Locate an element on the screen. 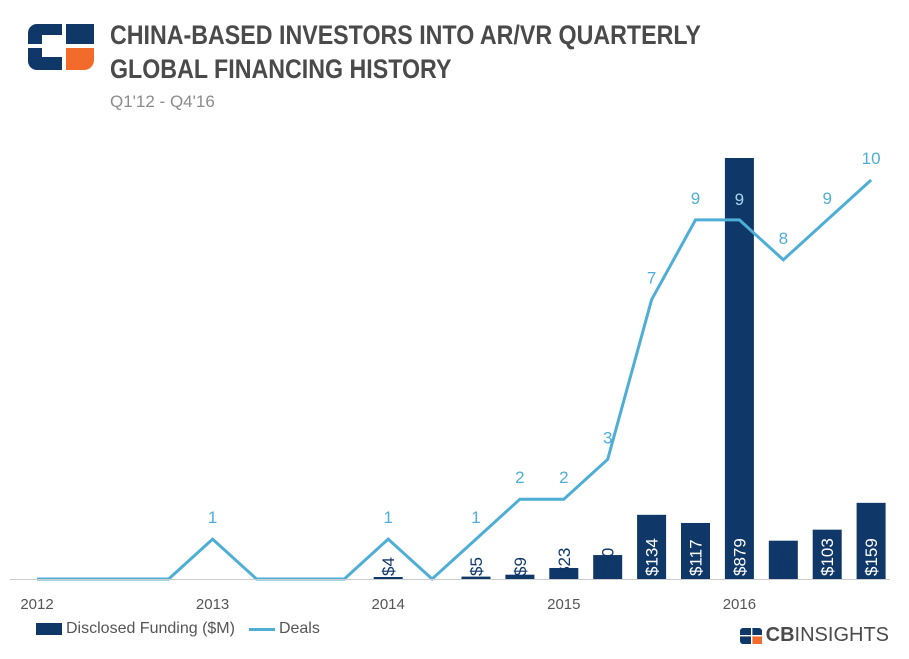  brand-wordmark: CB INSIGHTS is located at coordinates (814, 635).